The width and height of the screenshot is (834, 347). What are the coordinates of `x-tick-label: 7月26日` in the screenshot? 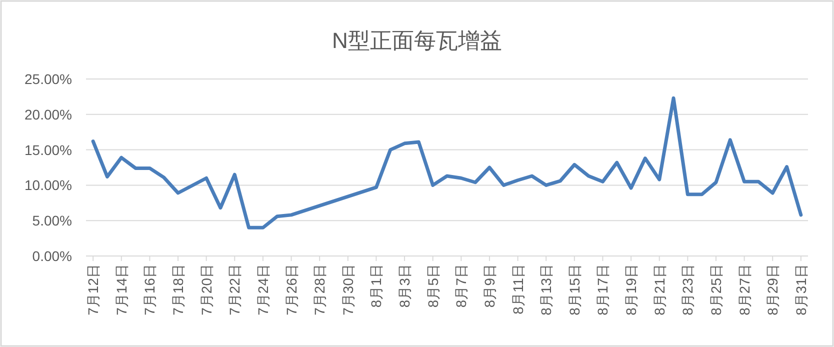 It's located at (291, 290).